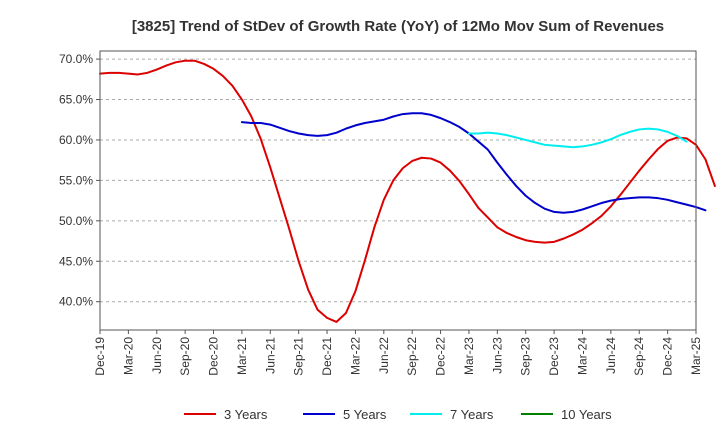 The width and height of the screenshot is (720, 440). I want to click on y-tick-label: 65.0%, so click(76, 100).